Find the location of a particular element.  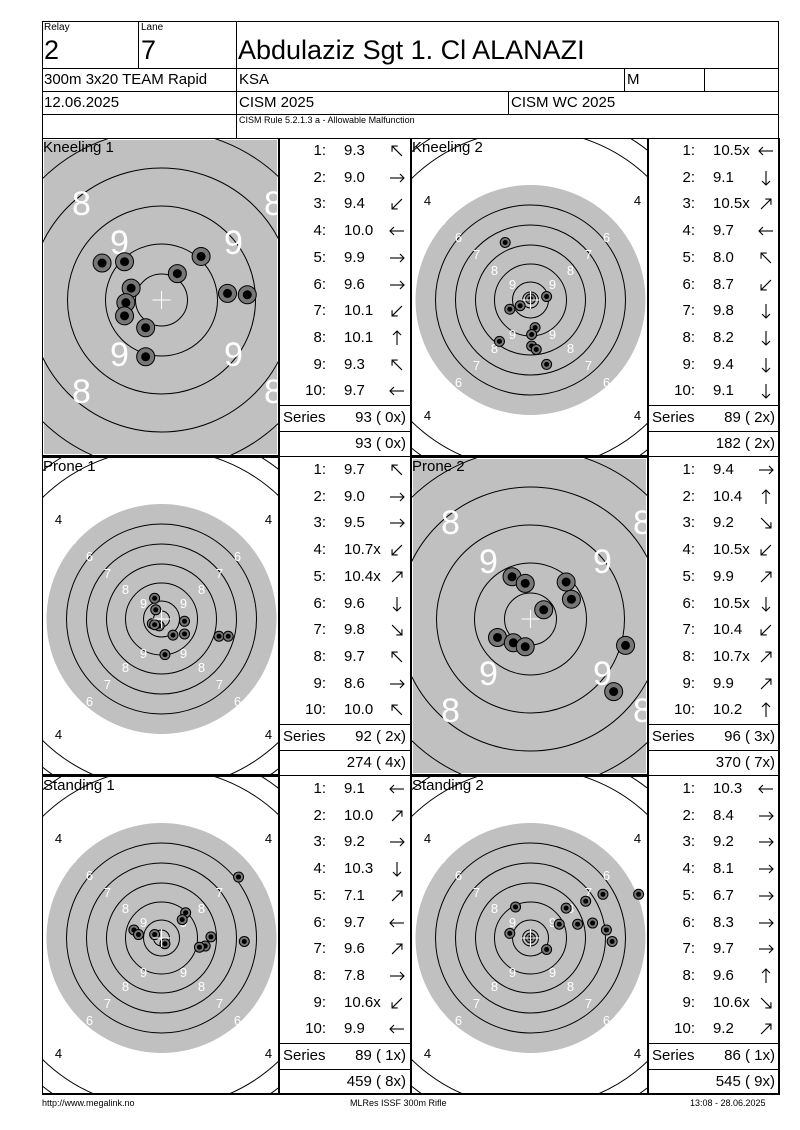

shot-row: 7: 9.8 is located at coordinates (346, 630).